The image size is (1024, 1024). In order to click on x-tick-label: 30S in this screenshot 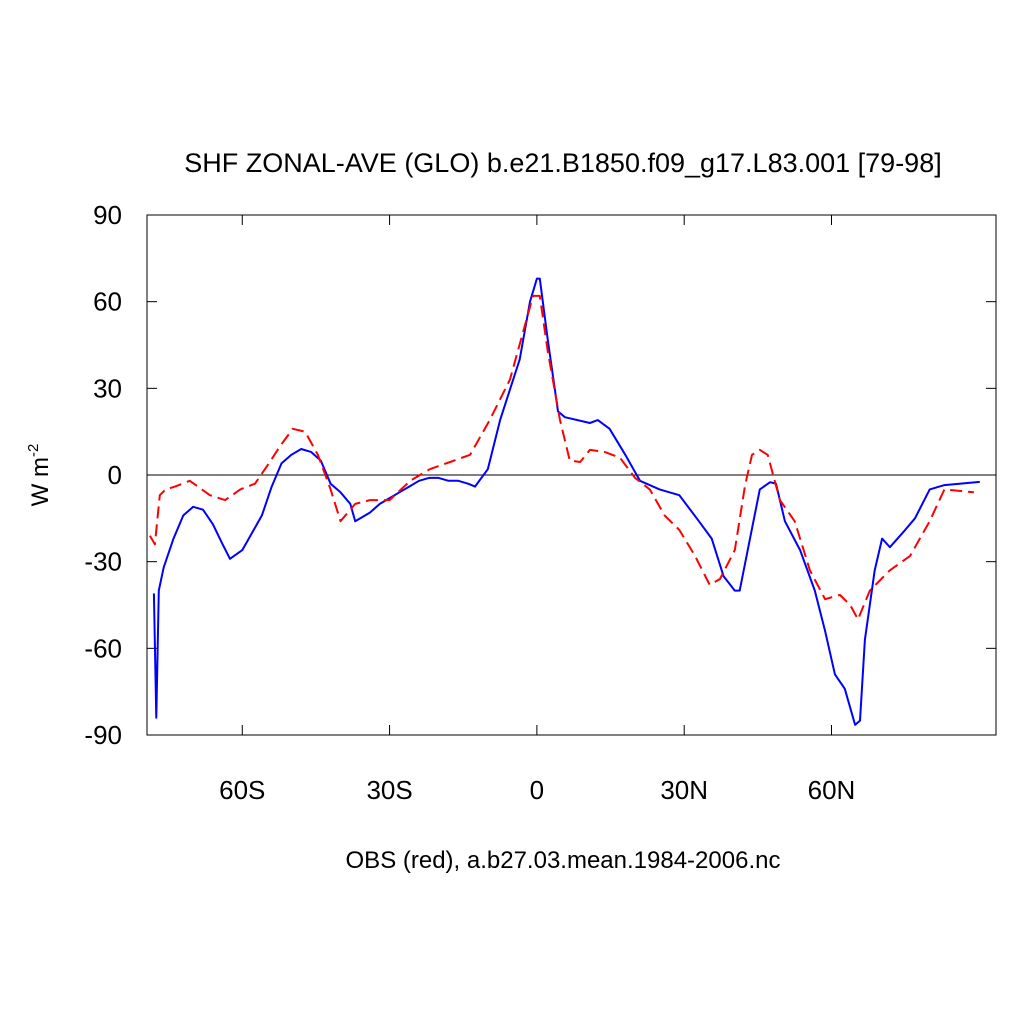, I will do `click(389, 790)`.